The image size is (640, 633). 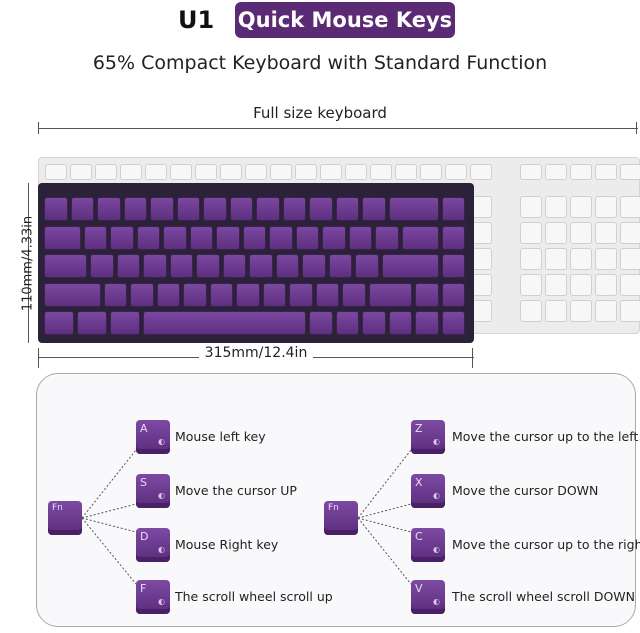 I want to click on key-description: Mouse left key, so click(x=220, y=436).